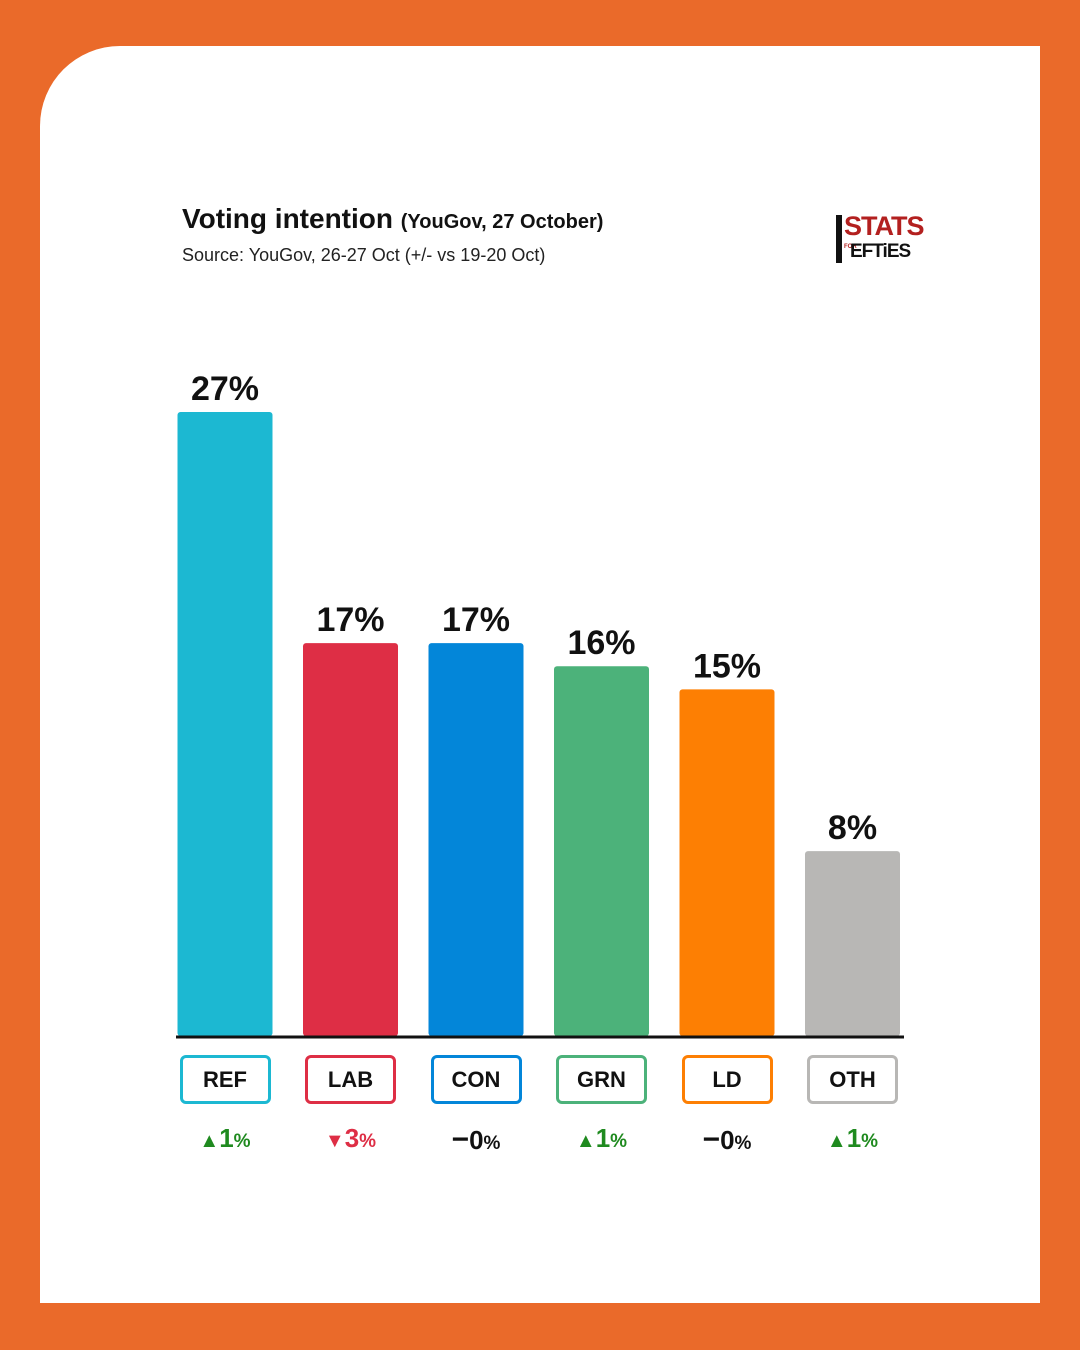  Describe the element at coordinates (850, 247) in the screenshot. I see `logo-for: FOR` at that location.